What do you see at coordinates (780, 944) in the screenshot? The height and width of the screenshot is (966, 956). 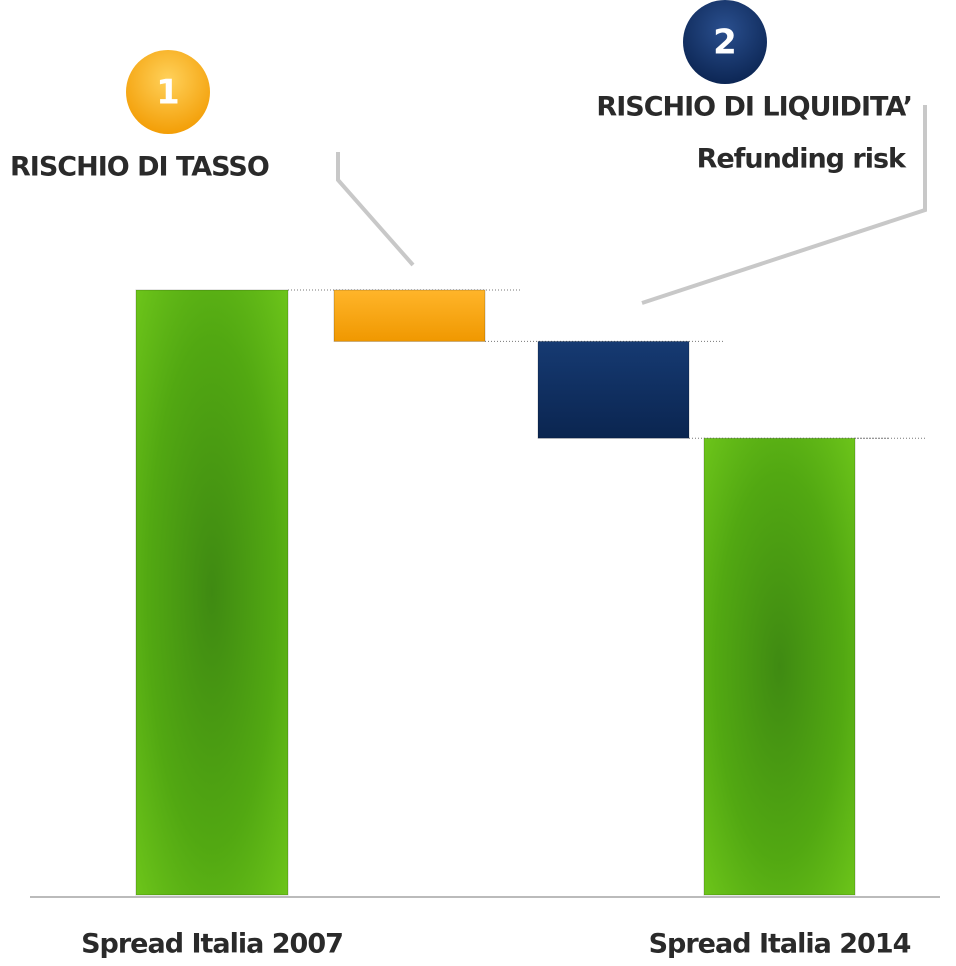 I see `x-tick-label: Spread Italia 2014` at bounding box center [780, 944].